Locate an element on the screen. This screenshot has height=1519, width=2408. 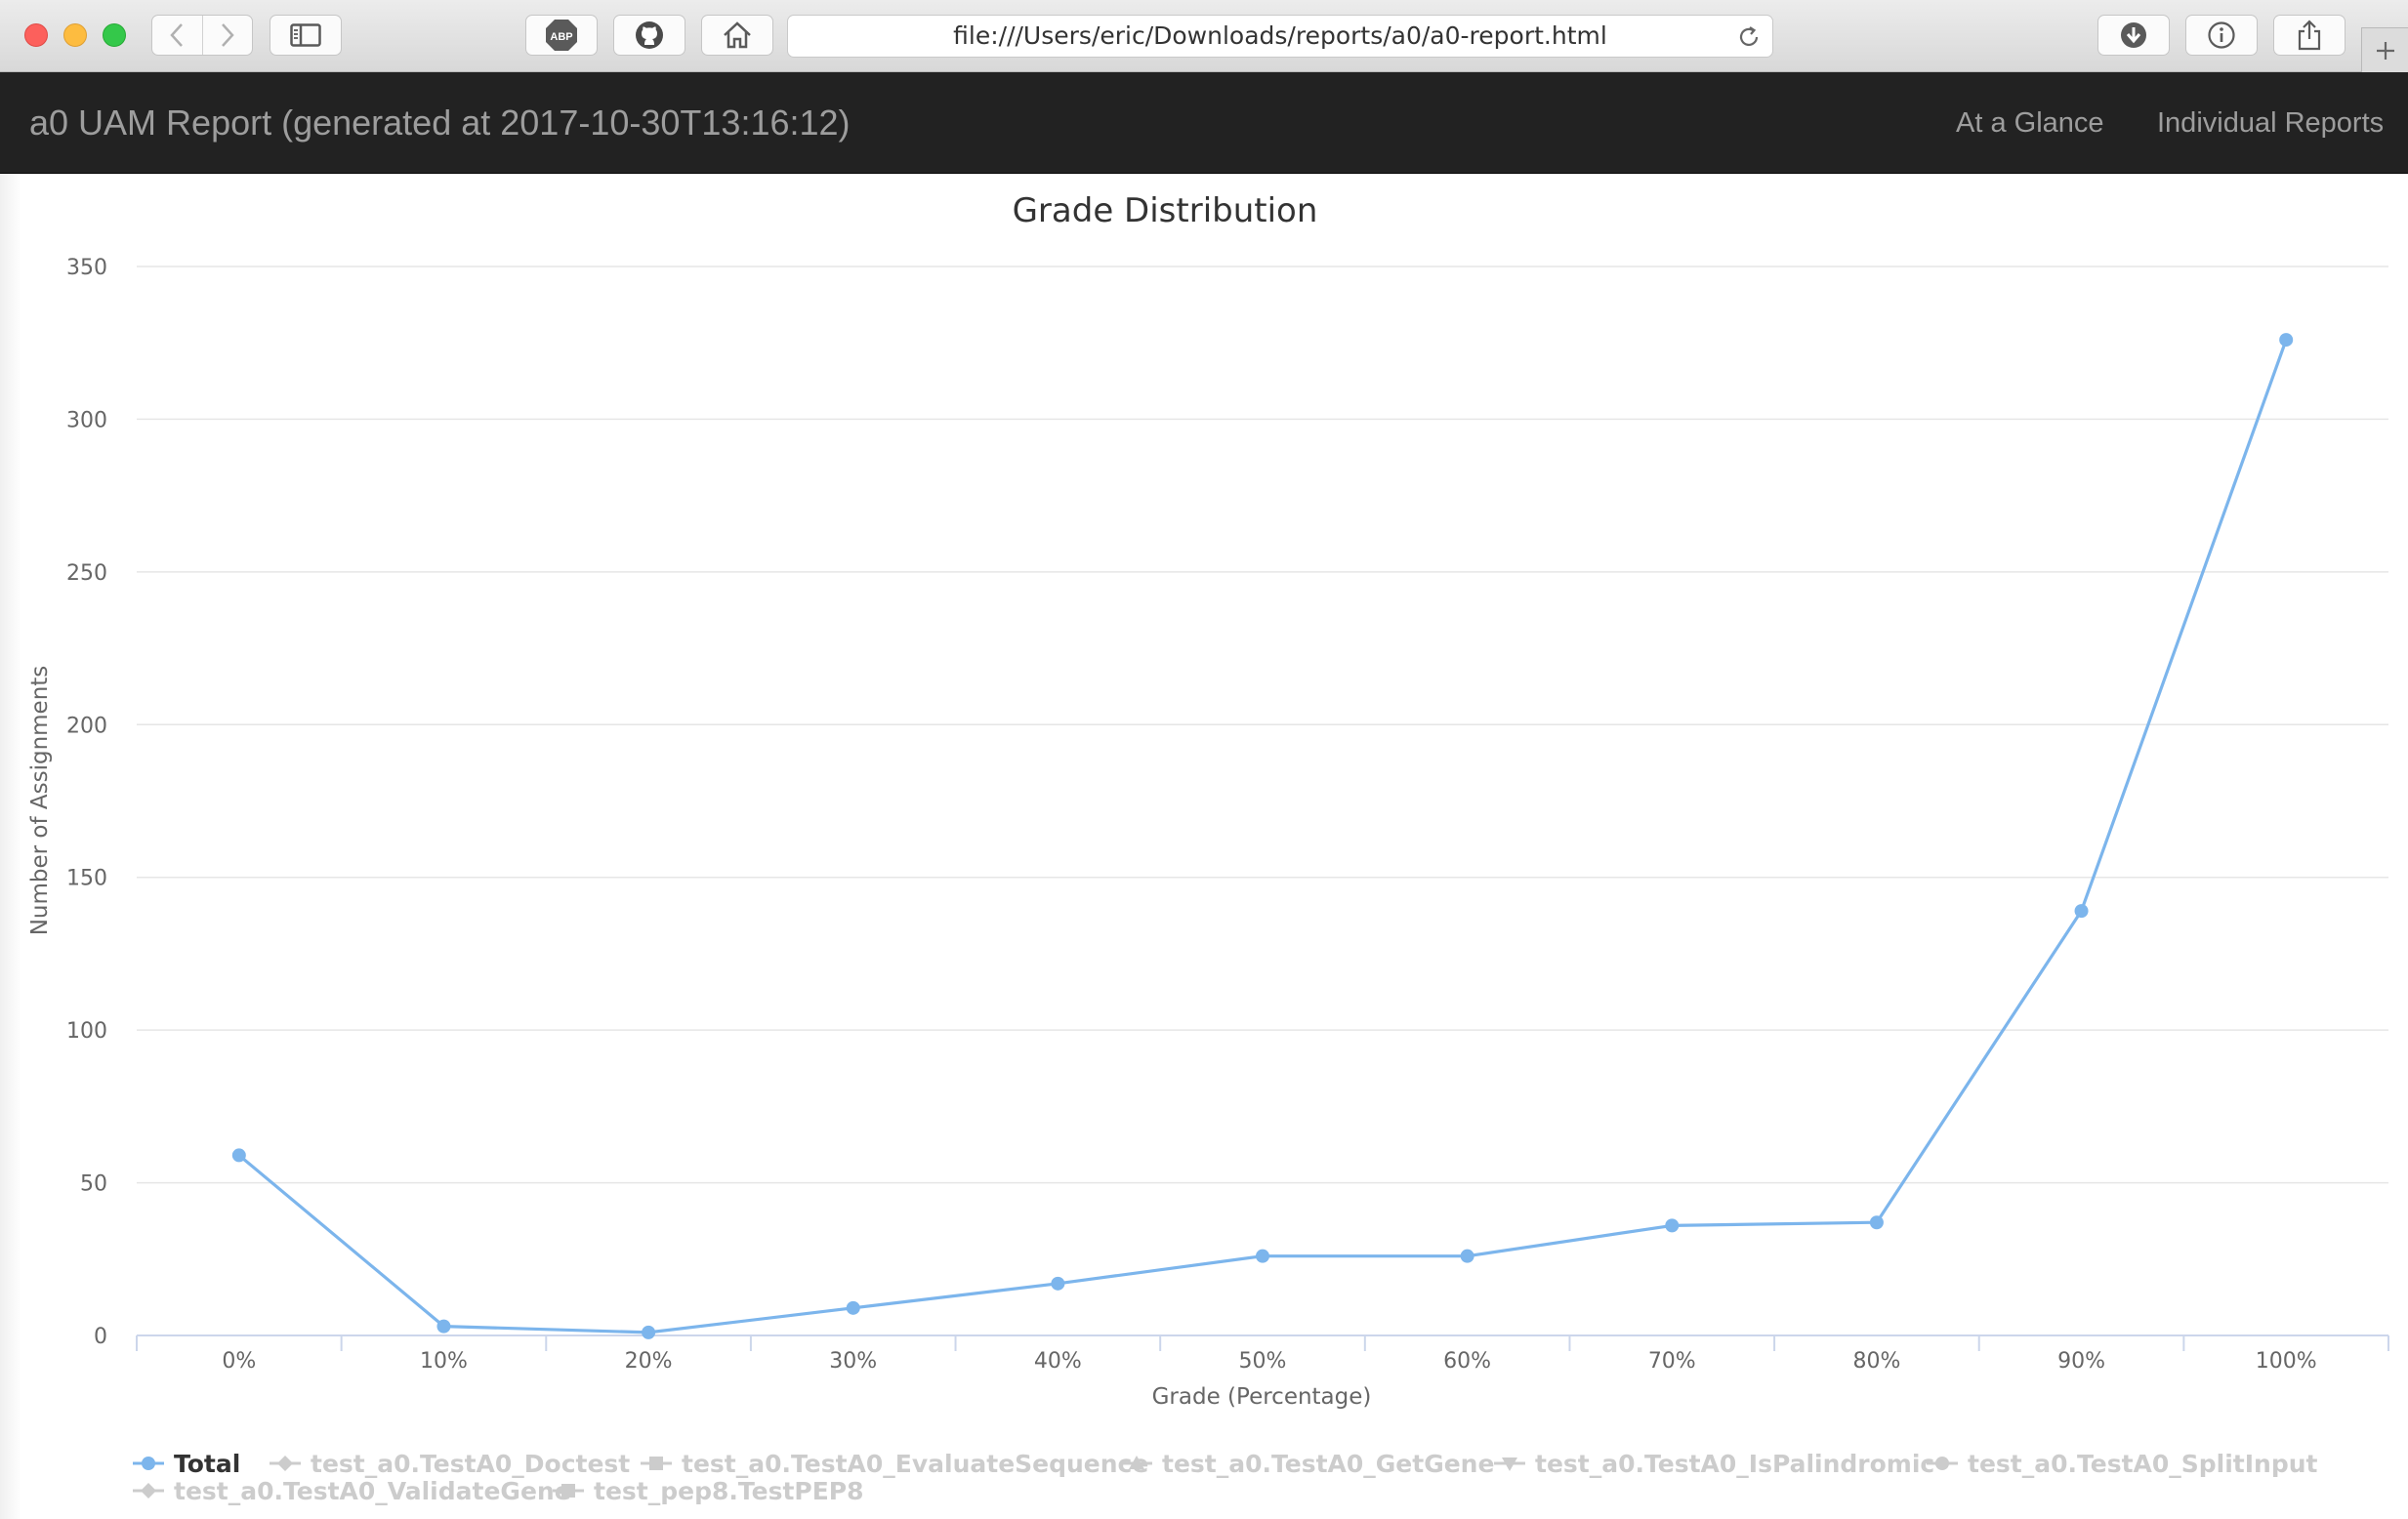
y-tick-label: 350 is located at coordinates (86, 268).